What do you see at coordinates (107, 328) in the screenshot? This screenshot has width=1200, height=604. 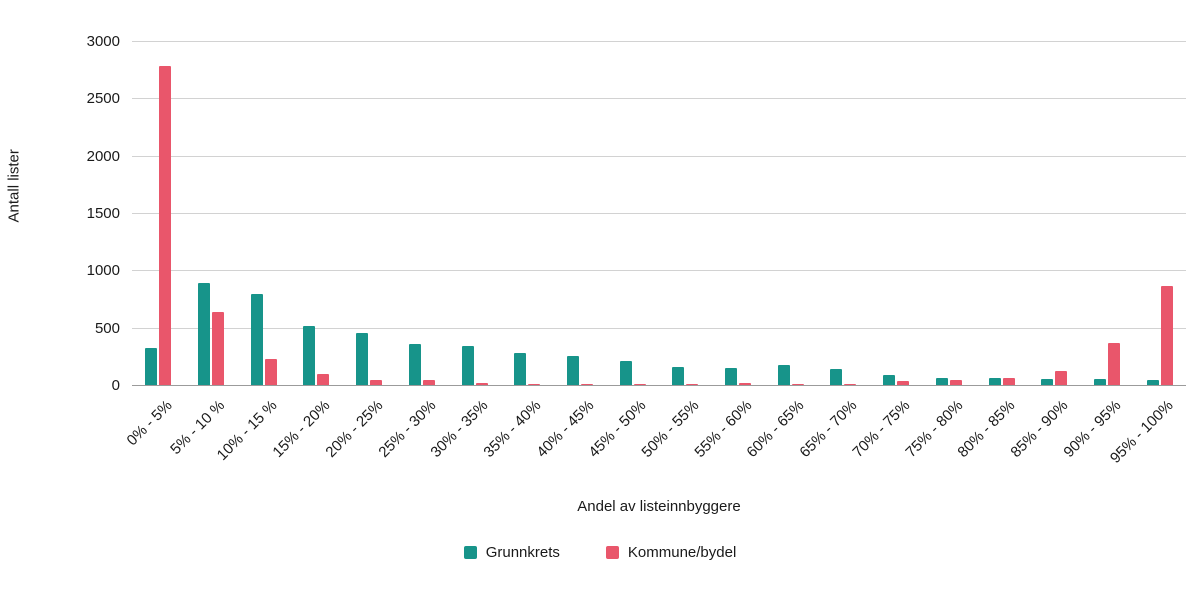 I see `y-tick-label: 500` at bounding box center [107, 328].